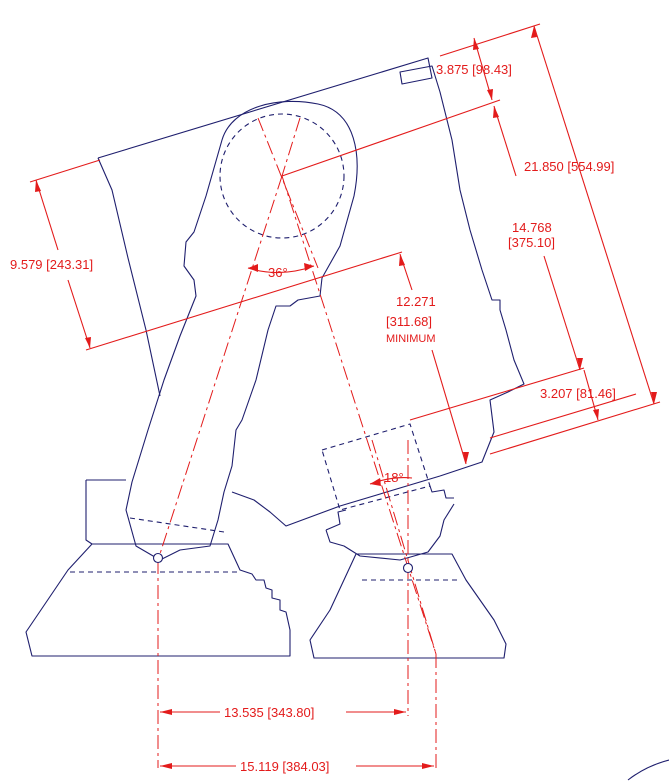 This screenshot has width=669, height=782. What do you see at coordinates (166, 712) in the screenshot?
I see `spacing-short-arrow-left` at bounding box center [166, 712].